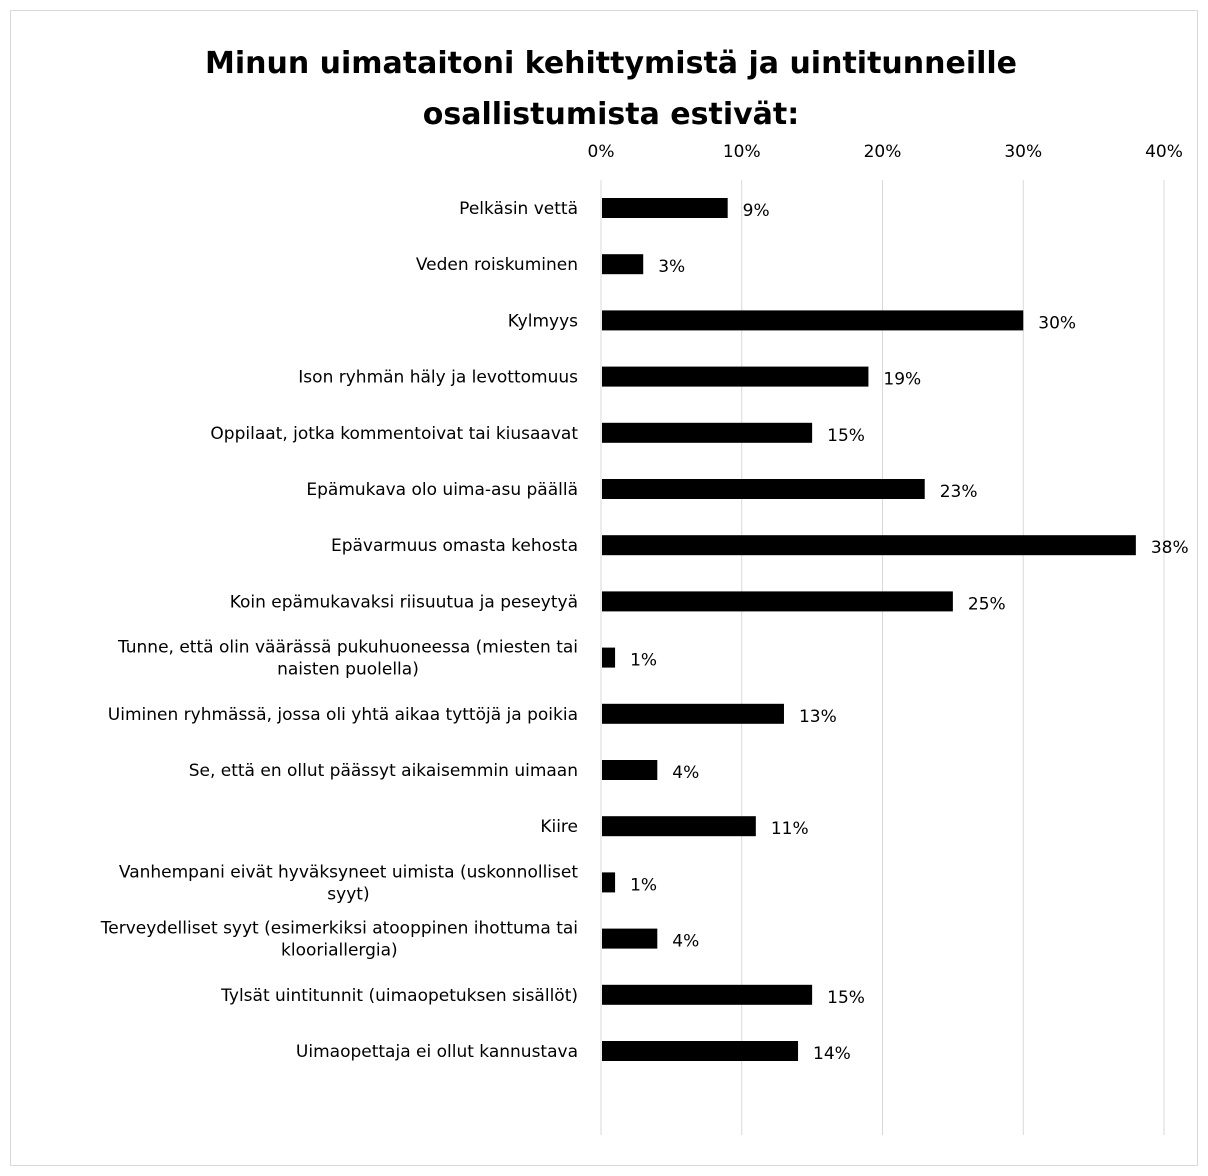 The width and height of the screenshot is (1208, 1176). I want to click on data-label: 9%, so click(756, 211).